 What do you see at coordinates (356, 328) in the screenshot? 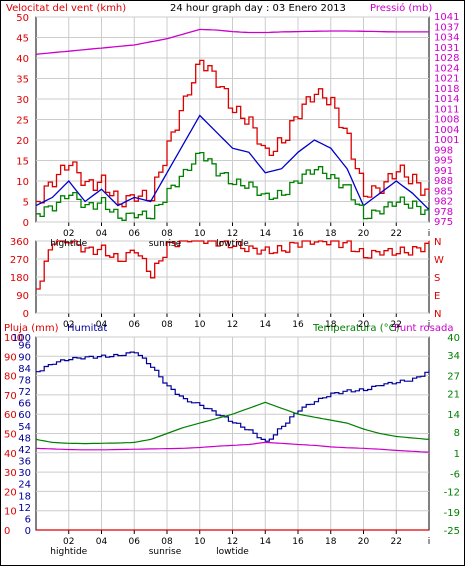
I see `temperature-title: Temperatura (°C)` at bounding box center [356, 328].